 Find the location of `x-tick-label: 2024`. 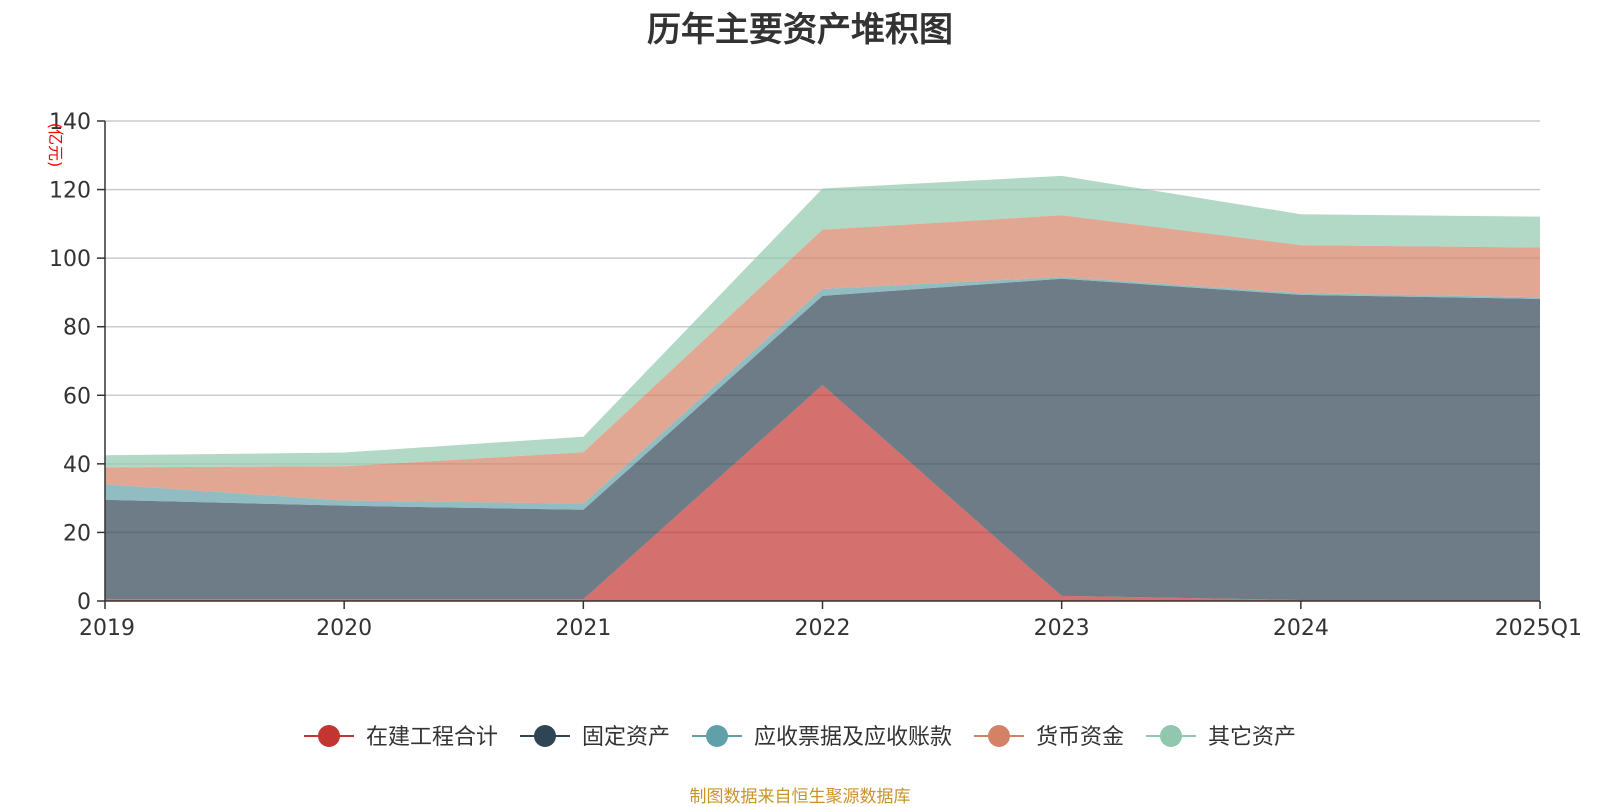

x-tick-label: 2024 is located at coordinates (1301, 628).